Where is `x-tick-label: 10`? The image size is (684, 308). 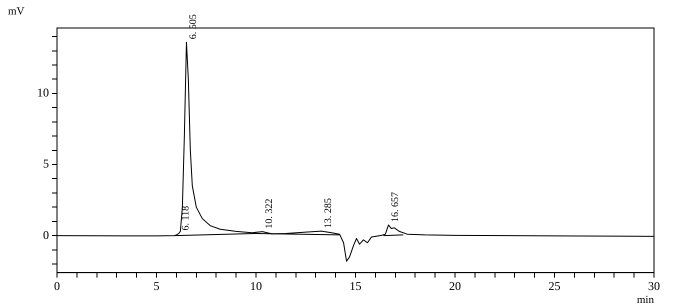 x-tick-label: 10 is located at coordinates (256, 285).